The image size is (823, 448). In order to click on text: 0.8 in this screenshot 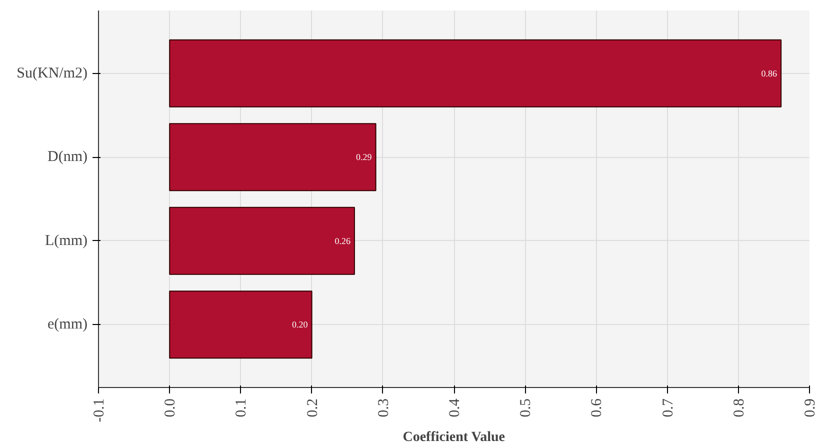, I will do `click(739, 408)`.